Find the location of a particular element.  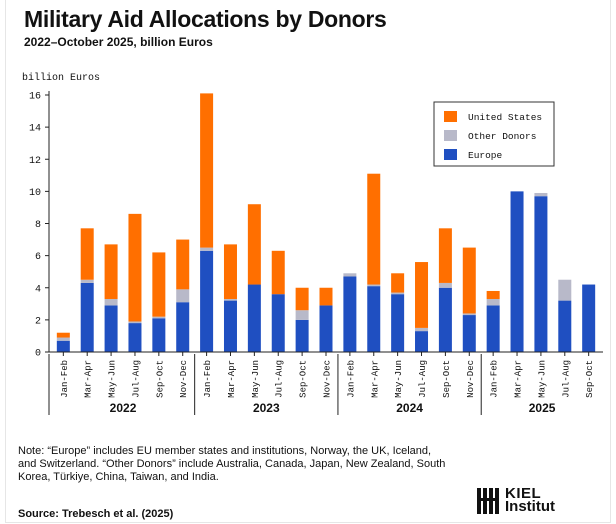

year-label: 2024 is located at coordinates (409, 408).